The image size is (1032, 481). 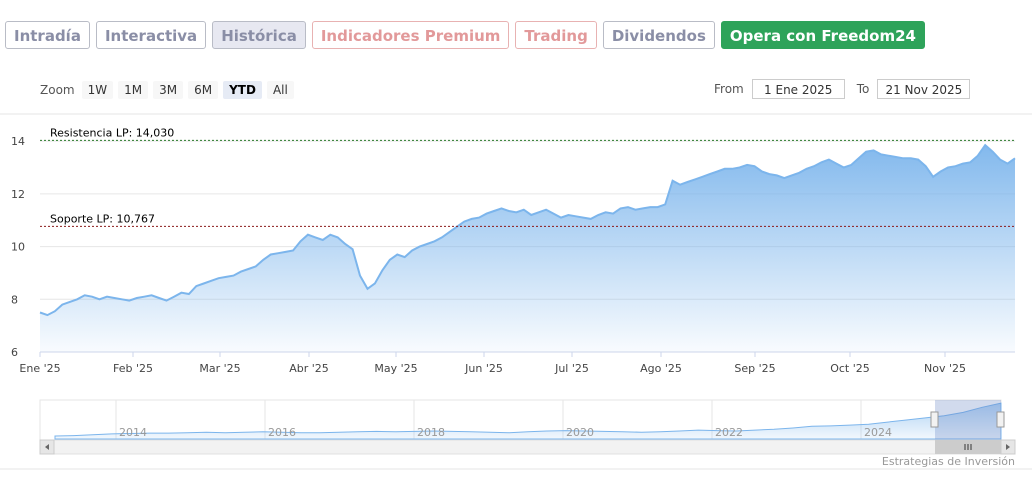 What do you see at coordinates (151, 35) in the screenshot?
I see `tab-interactiva: Interactiva` at bounding box center [151, 35].